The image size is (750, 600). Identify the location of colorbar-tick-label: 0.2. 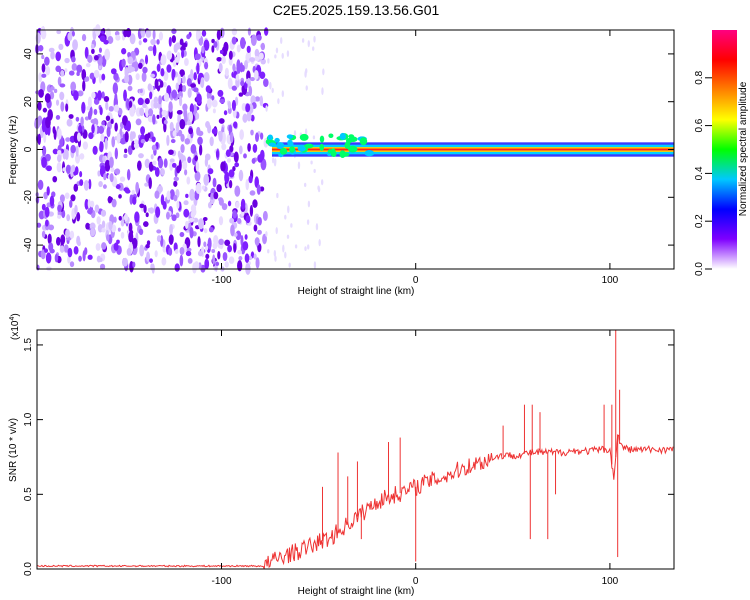
(699, 221).